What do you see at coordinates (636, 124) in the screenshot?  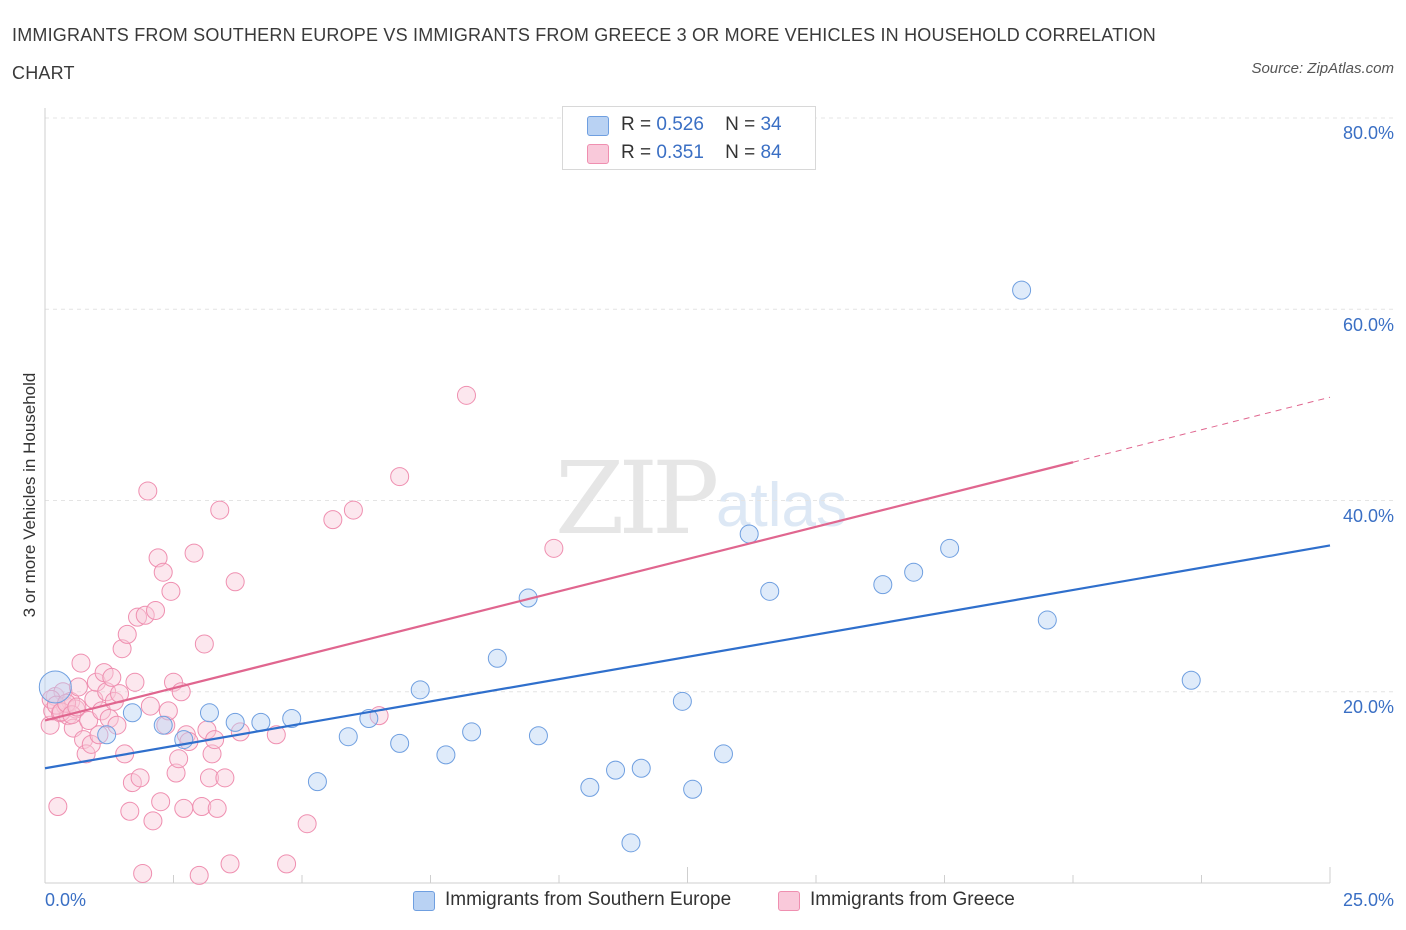 I see `legend-r-label: R =` at bounding box center [636, 124].